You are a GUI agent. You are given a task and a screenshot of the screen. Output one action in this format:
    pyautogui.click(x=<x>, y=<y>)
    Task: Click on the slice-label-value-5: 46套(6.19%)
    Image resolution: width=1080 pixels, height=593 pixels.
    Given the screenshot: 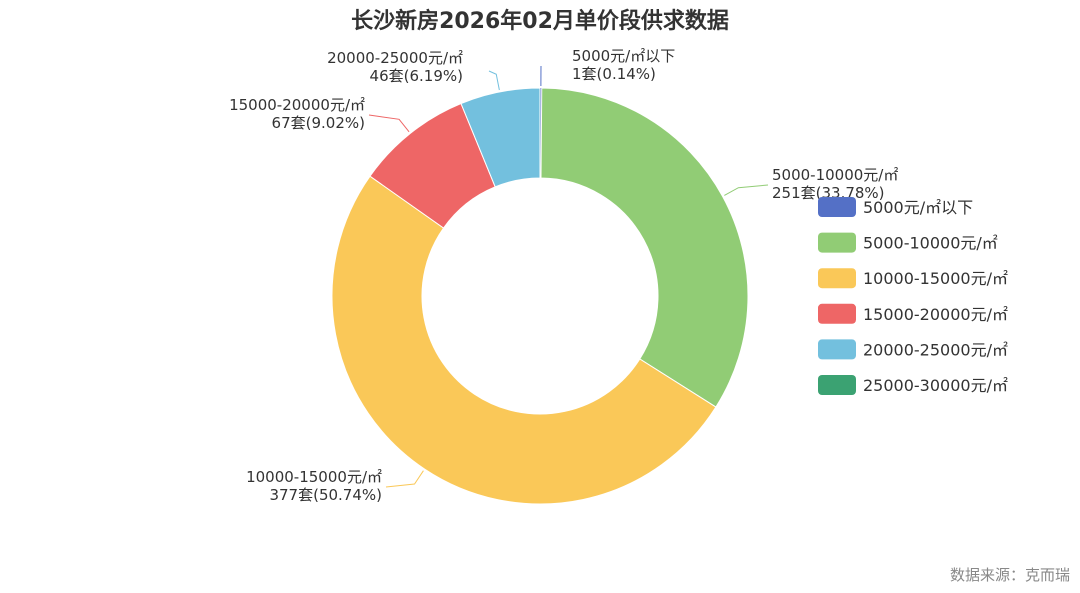 What is the action you would take?
    pyautogui.click(x=416, y=76)
    